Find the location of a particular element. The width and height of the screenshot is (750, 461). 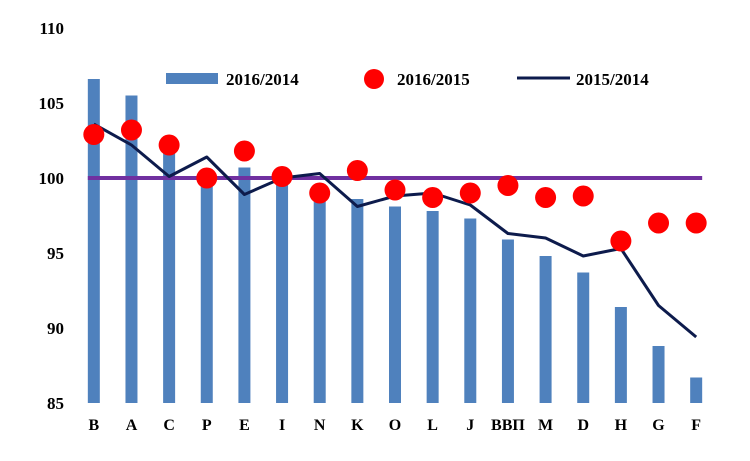

x-tick-label: O is located at coordinates (395, 425).